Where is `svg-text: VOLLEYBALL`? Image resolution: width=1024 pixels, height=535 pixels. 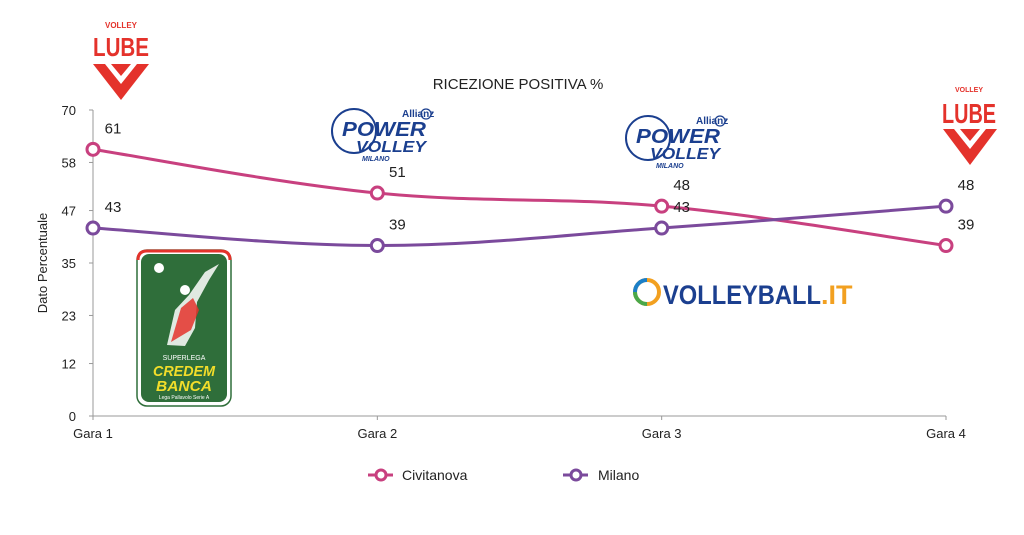 svg-text: VOLLEYBALL is located at coordinates (742, 295).